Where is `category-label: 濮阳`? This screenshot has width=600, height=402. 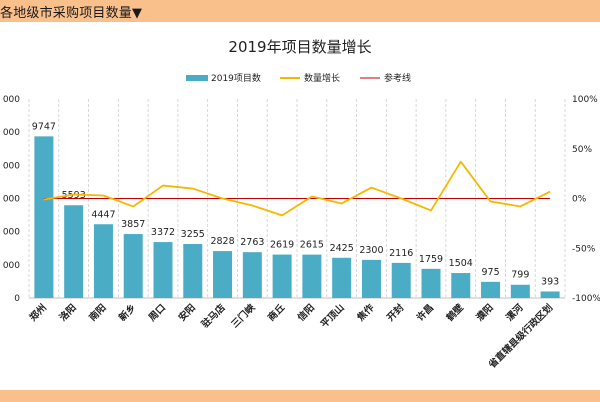
category-label: 濮阳 is located at coordinates (484, 313).